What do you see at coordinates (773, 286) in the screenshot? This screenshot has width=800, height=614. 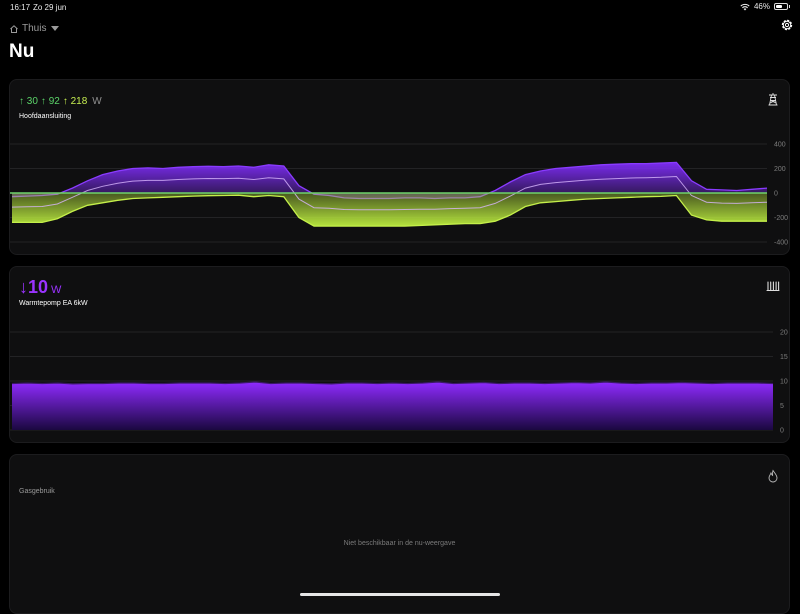 I see `radiator-icon` at bounding box center [773, 286].